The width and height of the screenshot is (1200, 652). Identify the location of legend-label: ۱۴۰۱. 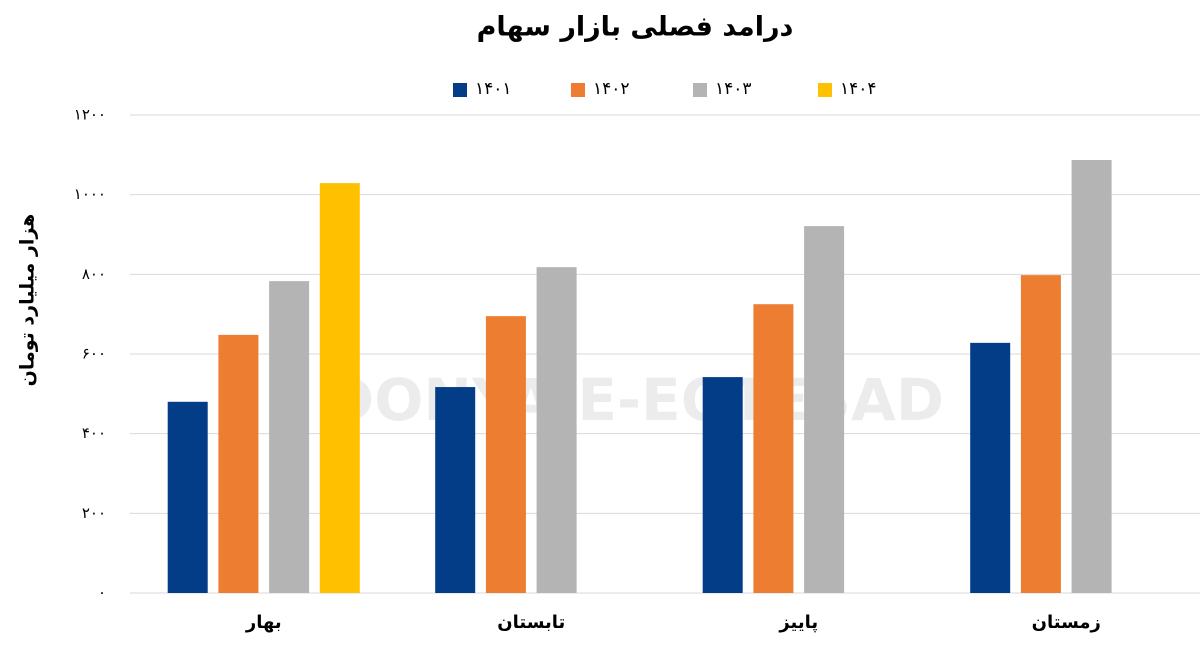
(493, 89).